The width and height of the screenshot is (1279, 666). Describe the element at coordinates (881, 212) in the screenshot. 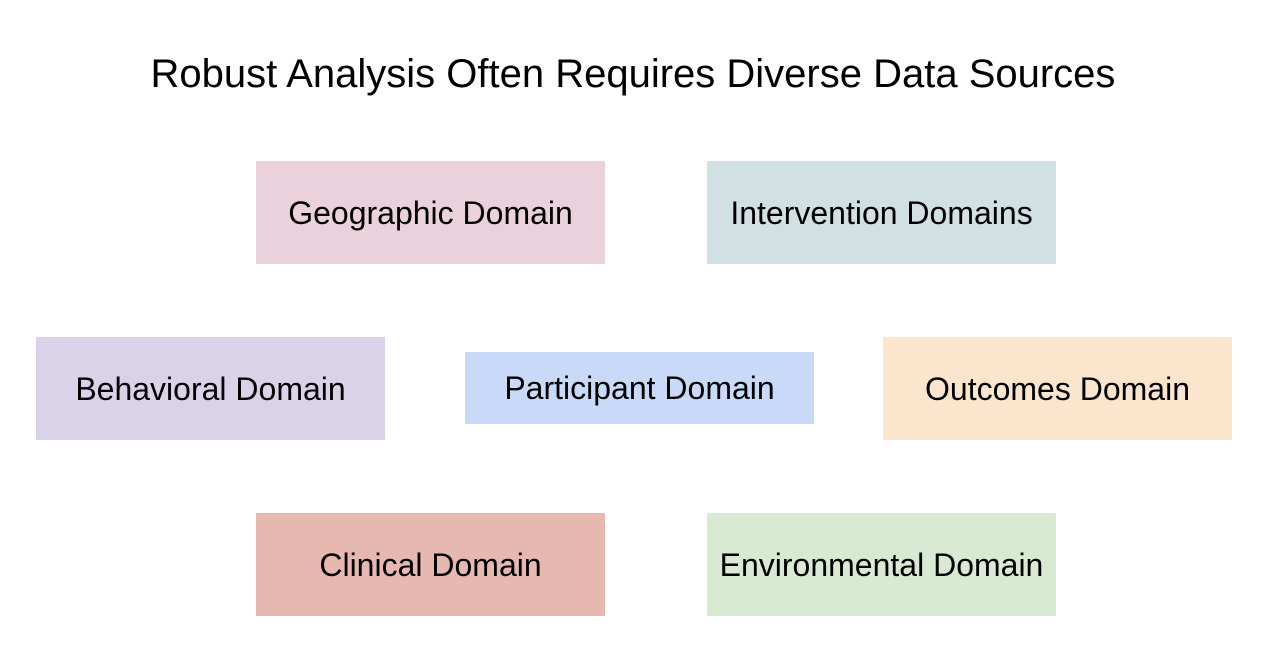

I see `intervention-domains-box: Intervention Domains` at that location.